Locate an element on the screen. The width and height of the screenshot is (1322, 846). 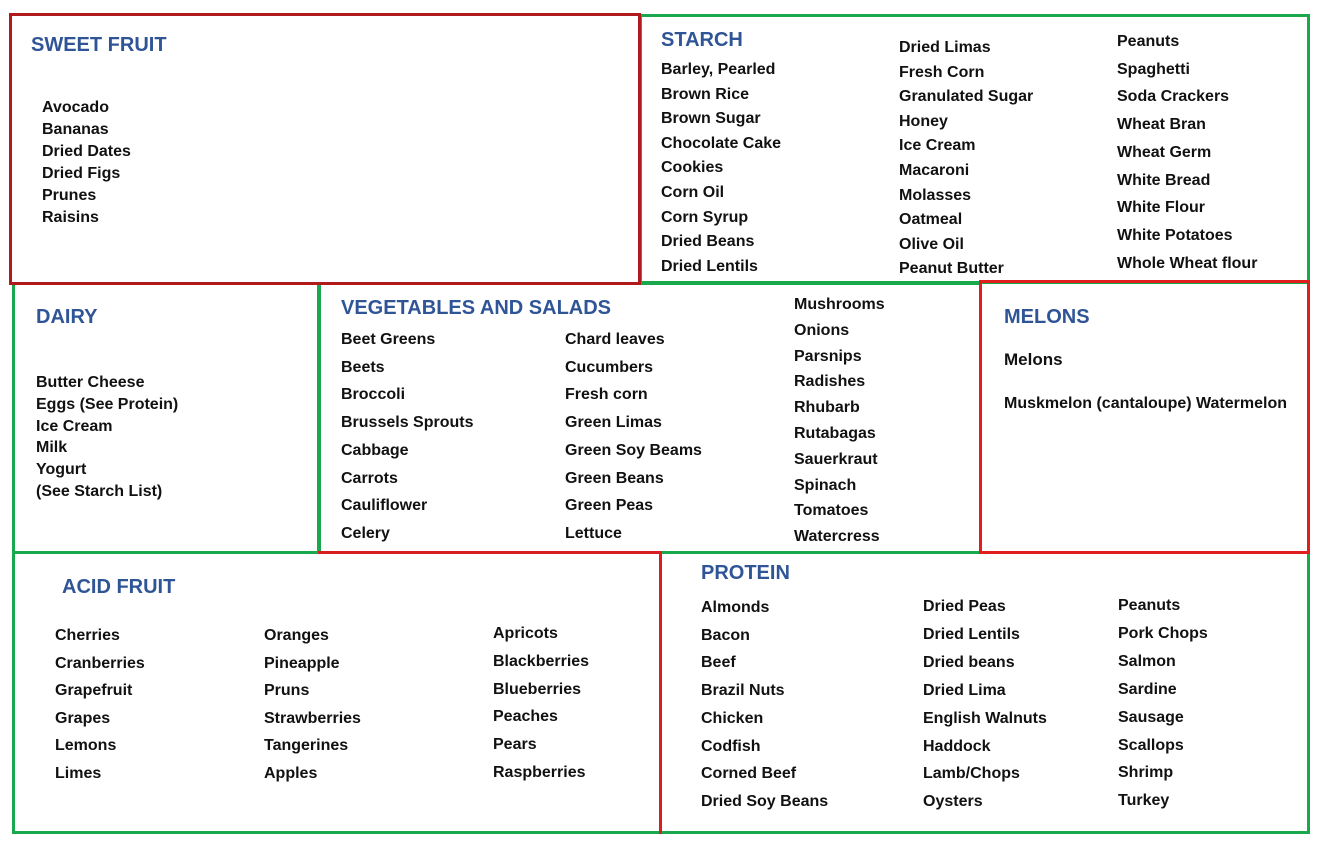
food-item: Shrimp is located at coordinates (1146, 773).